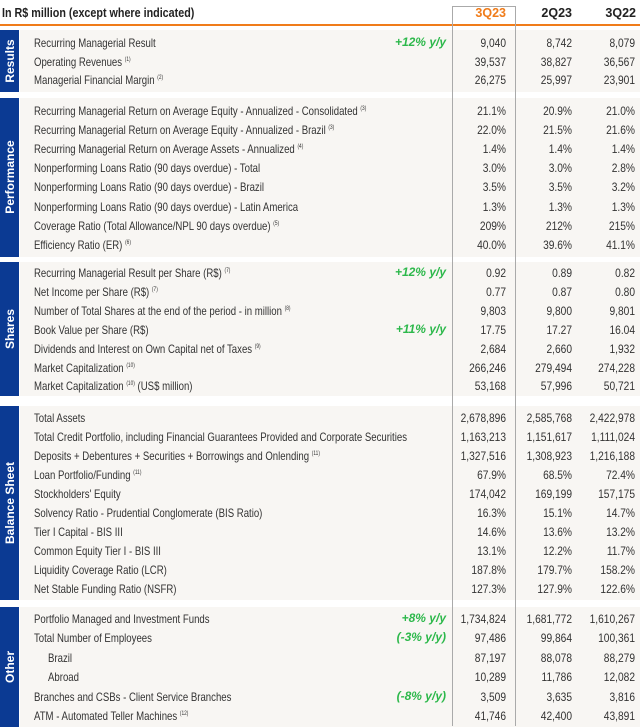 The width and height of the screenshot is (640, 727). I want to click on row-label-text: Abroad, so click(63, 677).